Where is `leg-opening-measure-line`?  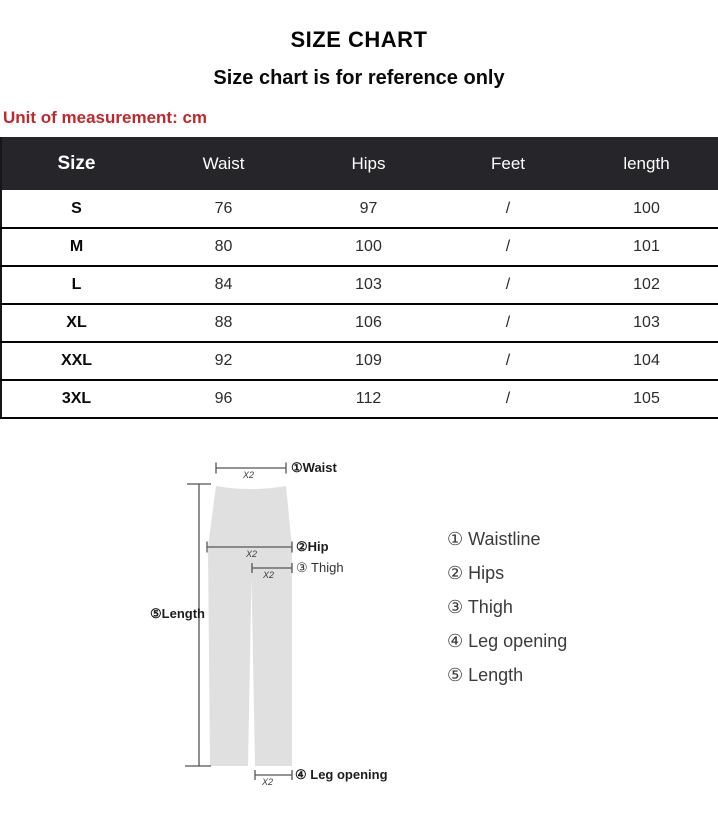
leg-opening-measure-line is located at coordinates (273, 775).